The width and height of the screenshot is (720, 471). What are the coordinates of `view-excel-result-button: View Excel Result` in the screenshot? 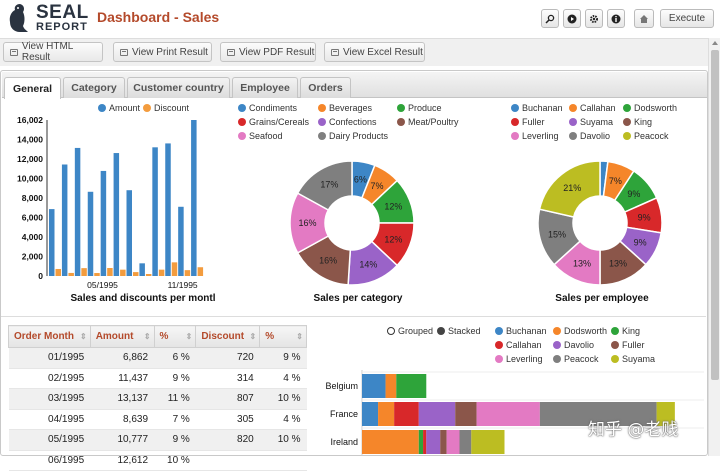 It's located at (374, 52).